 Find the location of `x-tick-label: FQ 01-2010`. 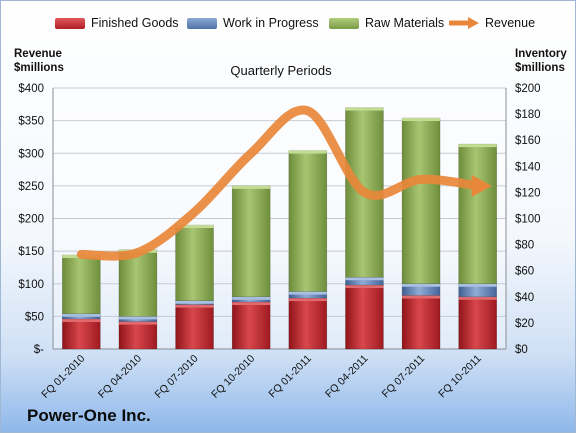

x-tick-label: FQ 01-2010 is located at coordinates (63, 377).